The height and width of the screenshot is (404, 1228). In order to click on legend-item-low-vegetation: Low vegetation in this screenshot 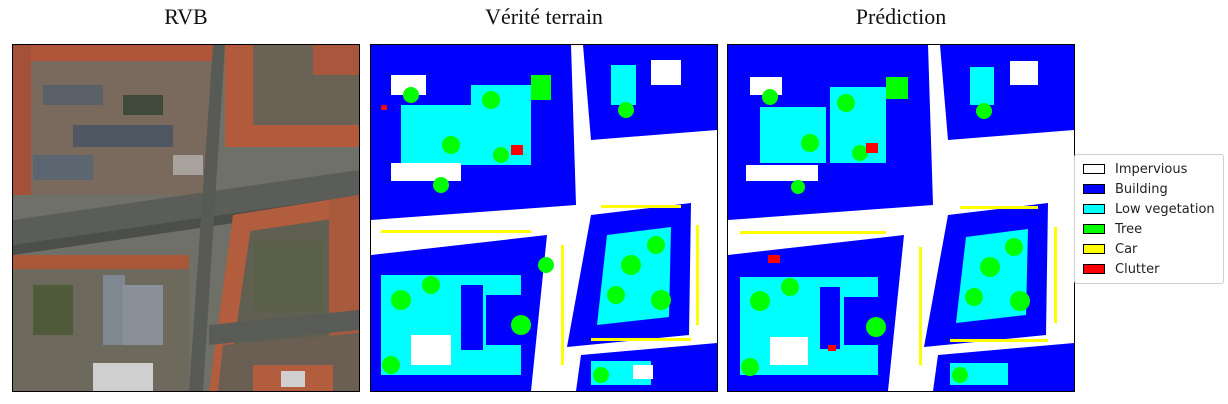, I will do `click(1149, 209)`.